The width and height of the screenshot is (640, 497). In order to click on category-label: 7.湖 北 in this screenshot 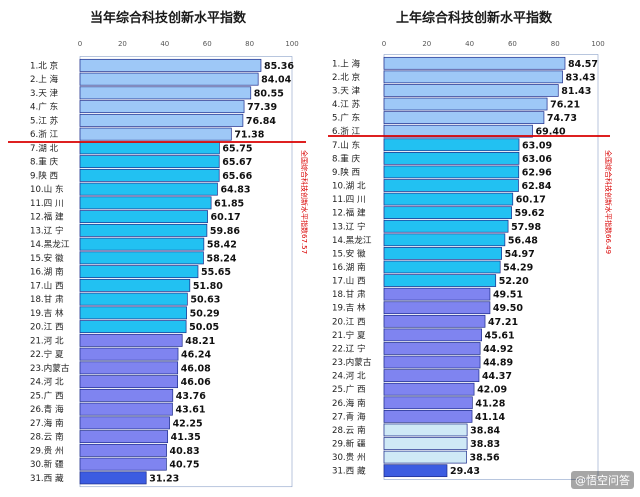, I will do `click(44, 148)`.